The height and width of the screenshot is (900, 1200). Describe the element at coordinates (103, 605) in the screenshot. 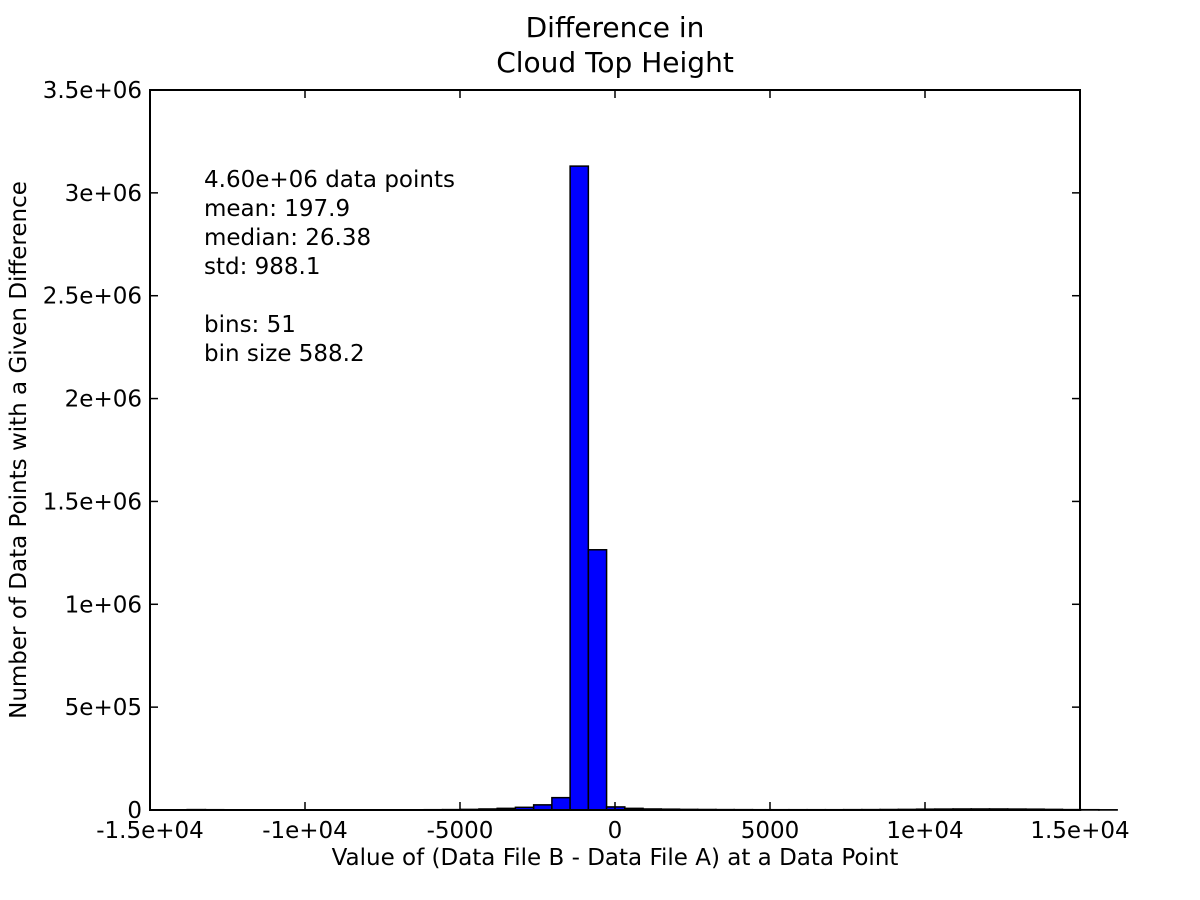

I see `y-tick-label: 1e+06` at that location.